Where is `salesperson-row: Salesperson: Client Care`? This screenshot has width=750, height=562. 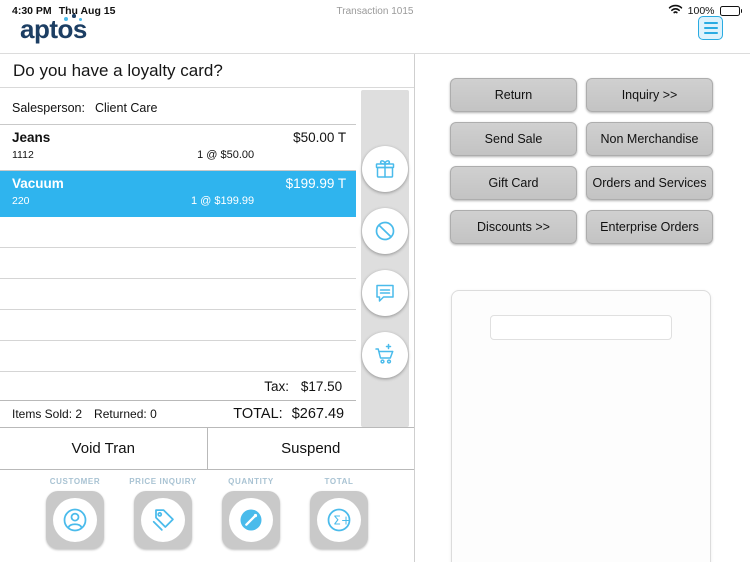
salesperson-row: Salesperson: Client Care is located at coordinates (178, 108).